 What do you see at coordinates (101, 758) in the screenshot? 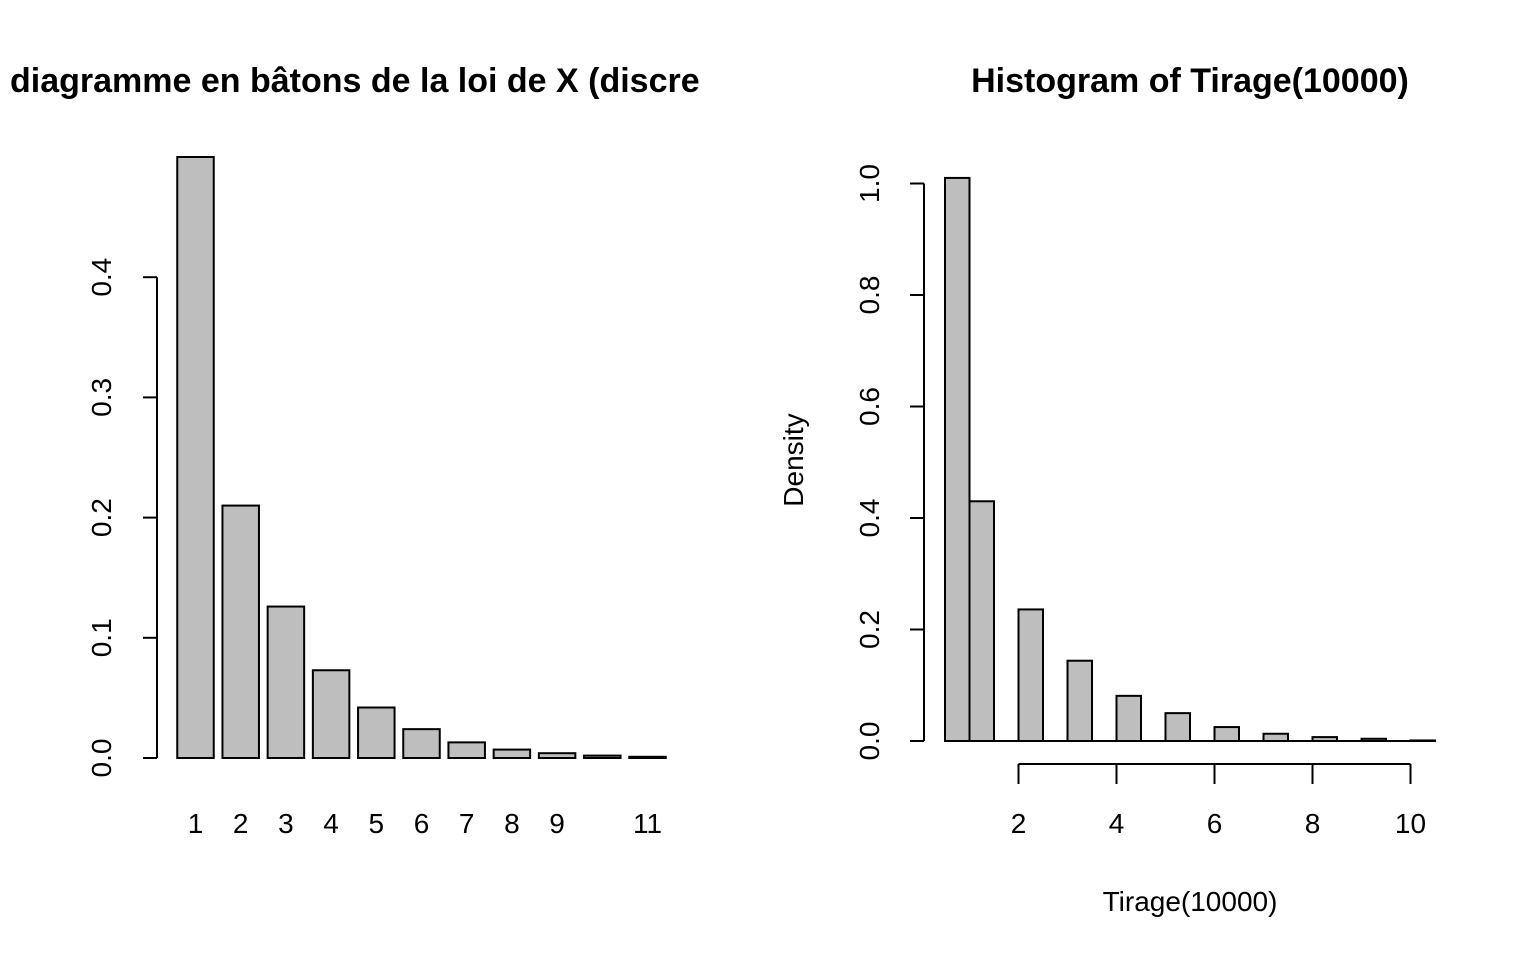
I see `bar-chart-y-tick-label: 0.0` at bounding box center [101, 758].